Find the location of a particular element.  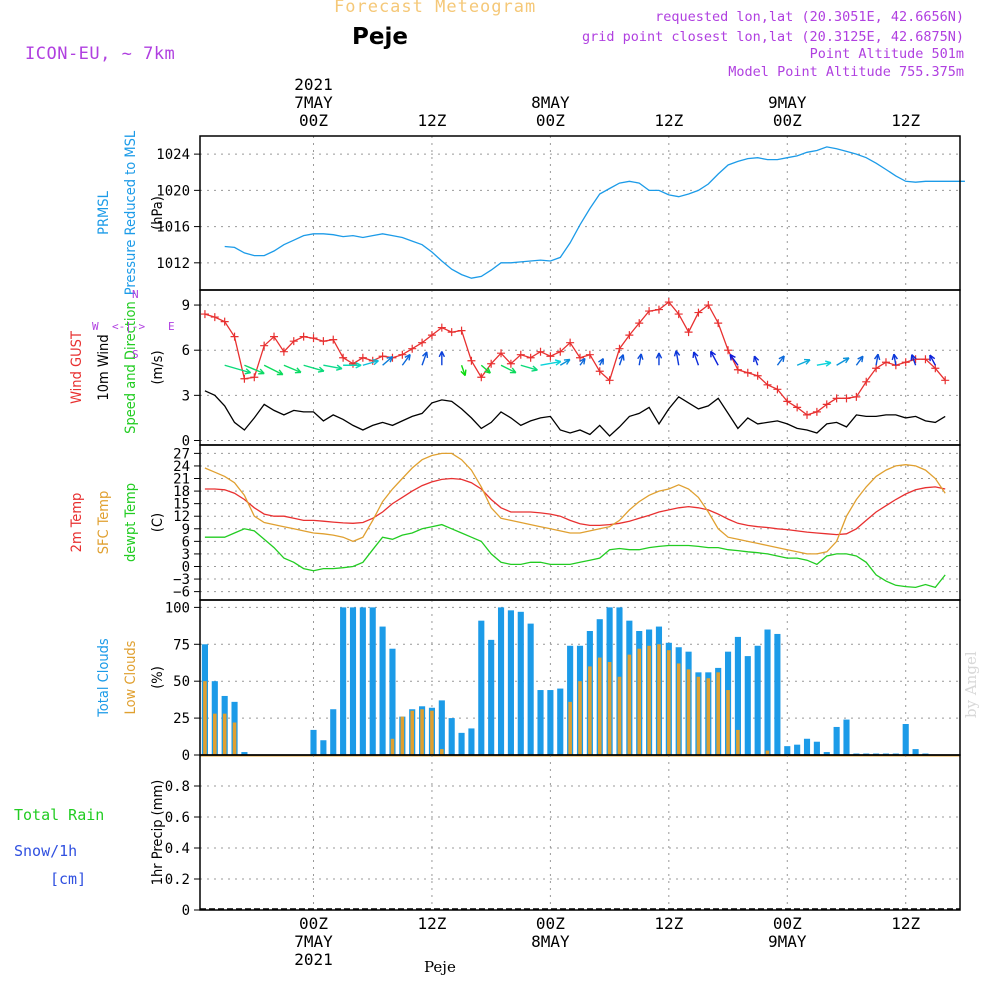

bottom-time-label: 8MAY is located at coordinates (550, 941).